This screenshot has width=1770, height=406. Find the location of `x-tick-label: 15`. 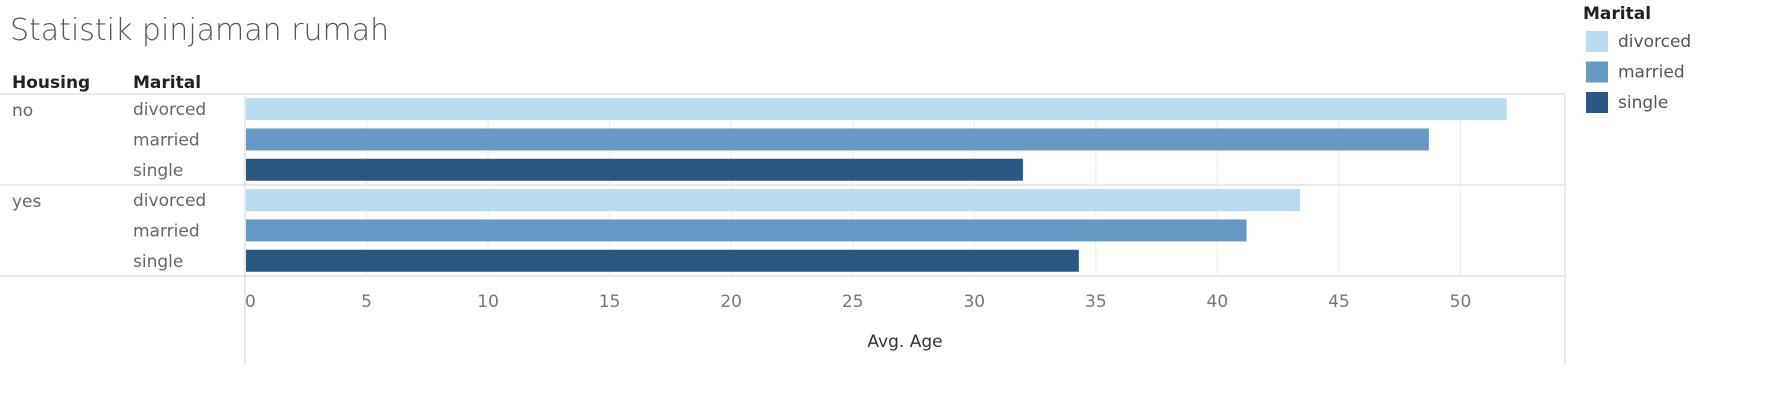

x-tick-label: 15 is located at coordinates (610, 302).